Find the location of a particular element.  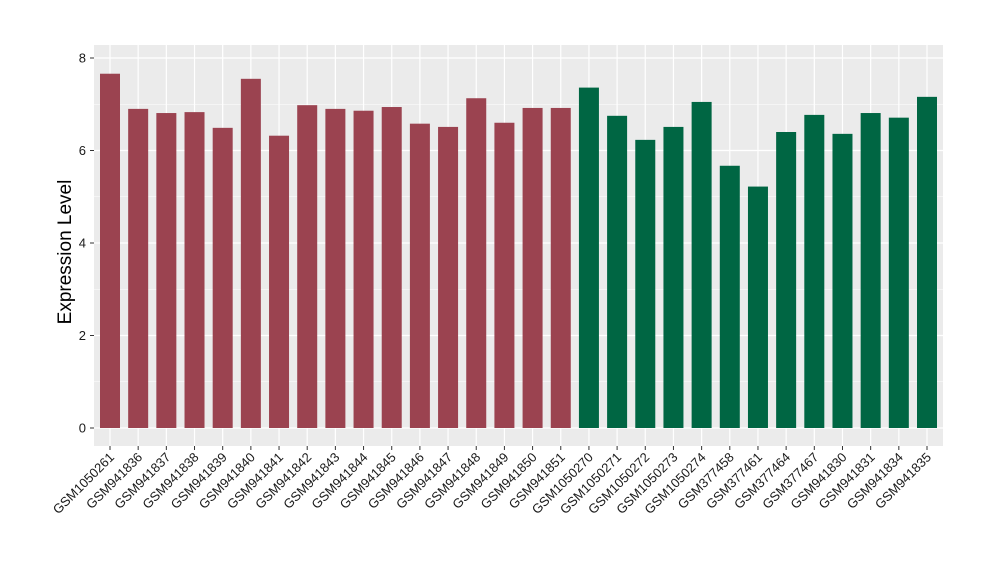

y-axis: 0 2 4 6 8 is located at coordinates (86, 243).